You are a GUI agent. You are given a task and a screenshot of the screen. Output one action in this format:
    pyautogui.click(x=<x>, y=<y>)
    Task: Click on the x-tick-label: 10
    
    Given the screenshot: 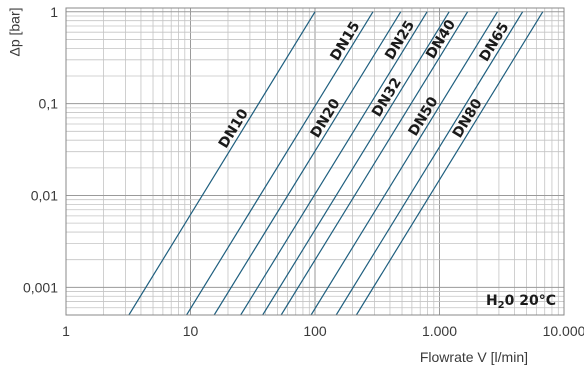 What is the action you would take?
    pyautogui.click(x=191, y=331)
    